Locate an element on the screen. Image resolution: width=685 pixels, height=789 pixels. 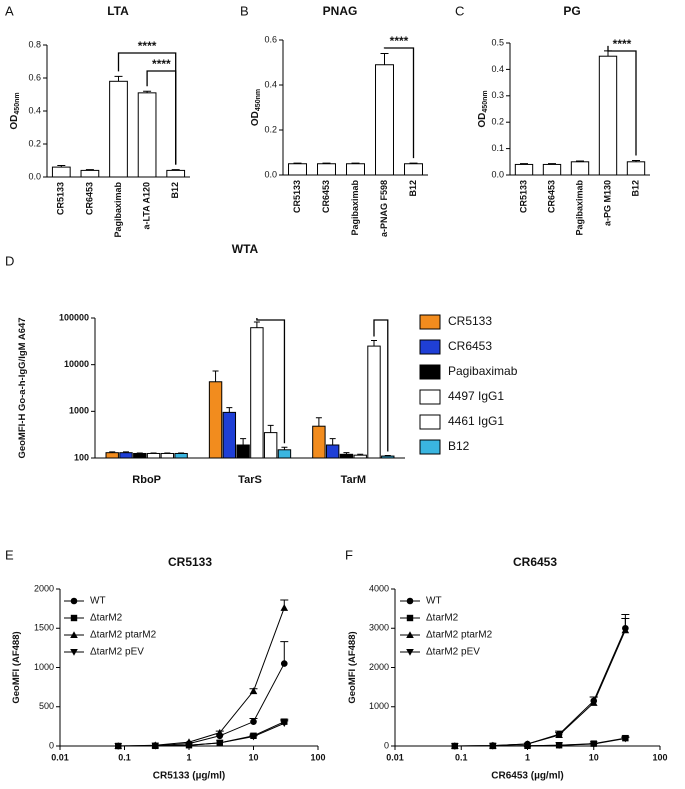
y-tick-label: 0.5 is located at coordinates (497, 42).